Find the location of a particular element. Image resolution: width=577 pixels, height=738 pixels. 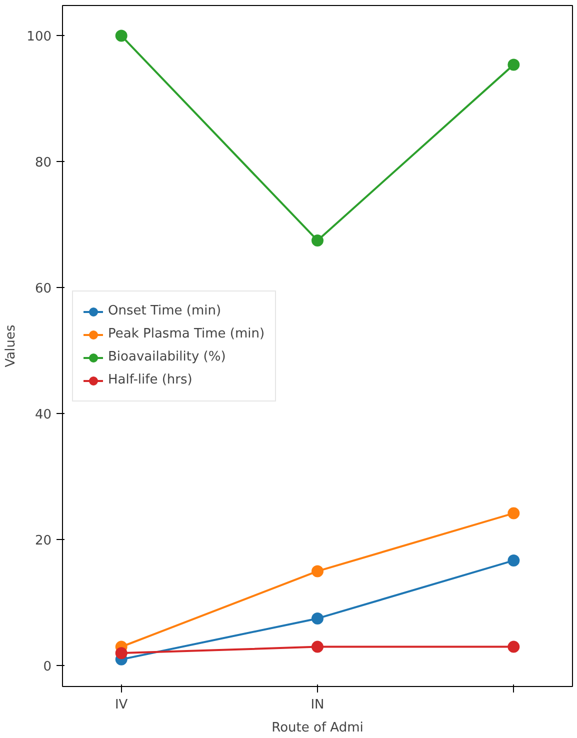

y-axis-title: Values is located at coordinates (11, 346).